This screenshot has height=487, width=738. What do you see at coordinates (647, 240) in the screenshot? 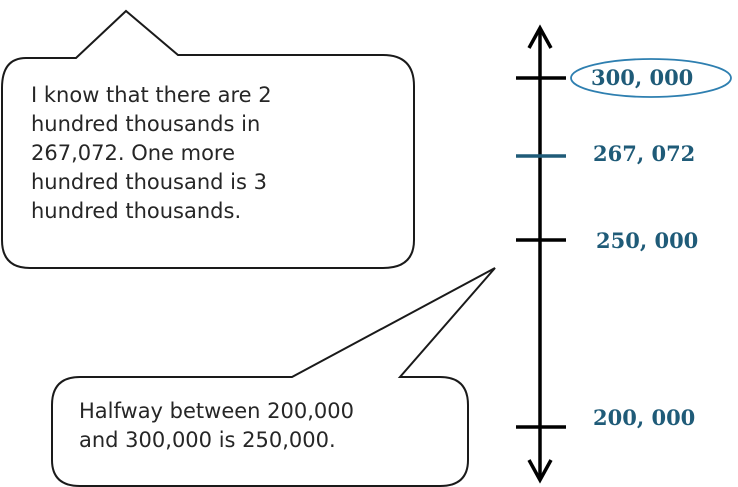
I see `tick-label-250000: 250, 000` at bounding box center [647, 240].